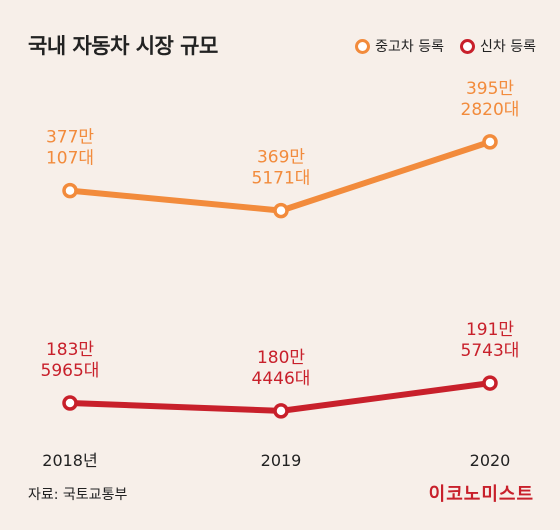 This screenshot has width=560, height=530. Describe the element at coordinates (70, 138) in the screenshot. I see `data-label-0-0-0: 377만` at that location.